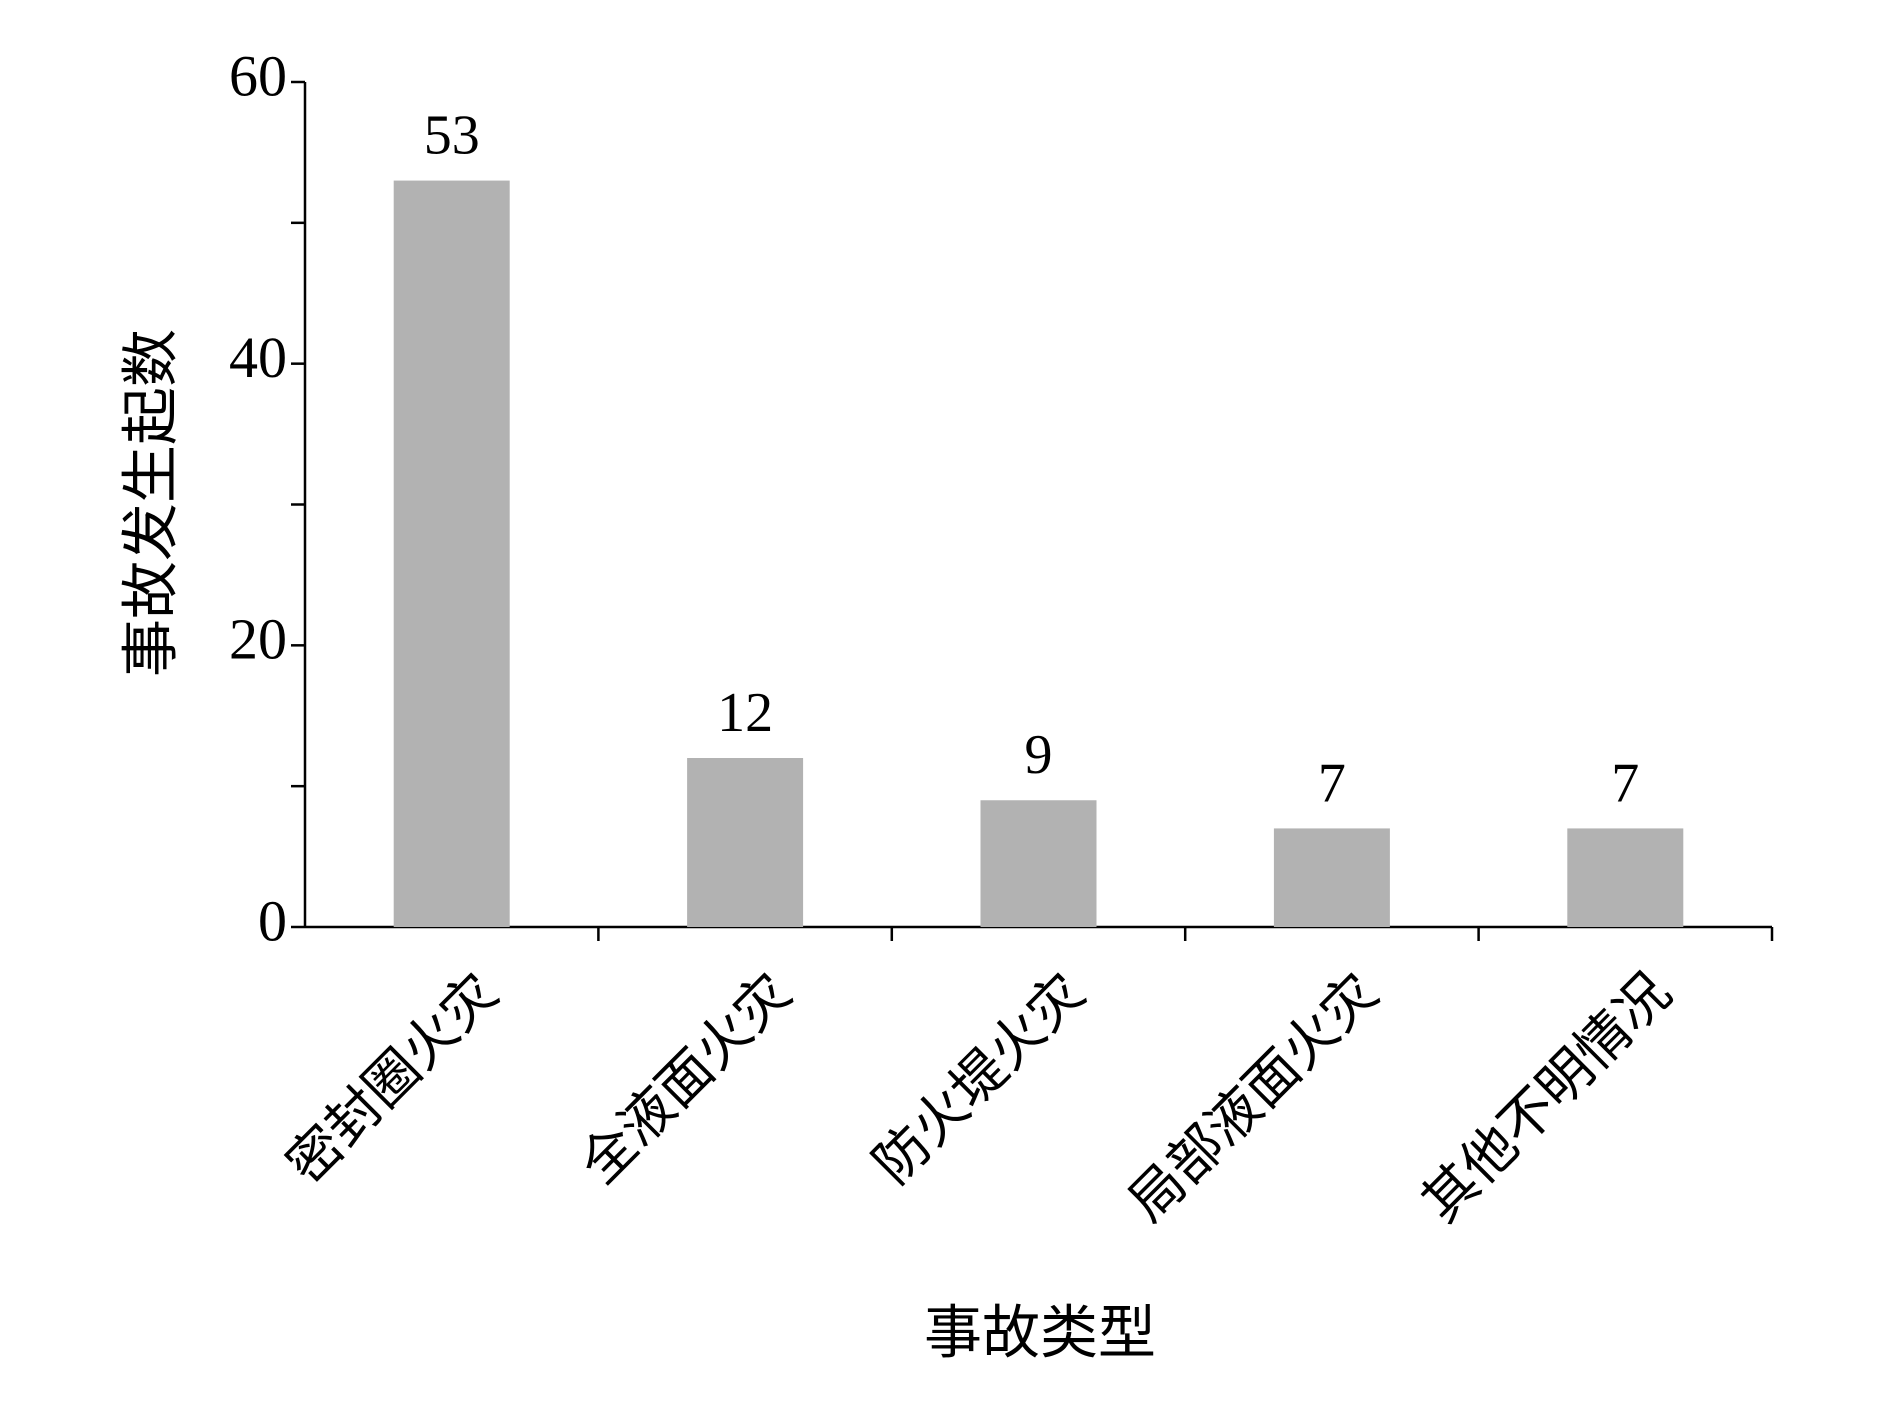  Describe the element at coordinates (1040, 1332) in the screenshot. I see `x-axis-label: 事故类型` at that location.